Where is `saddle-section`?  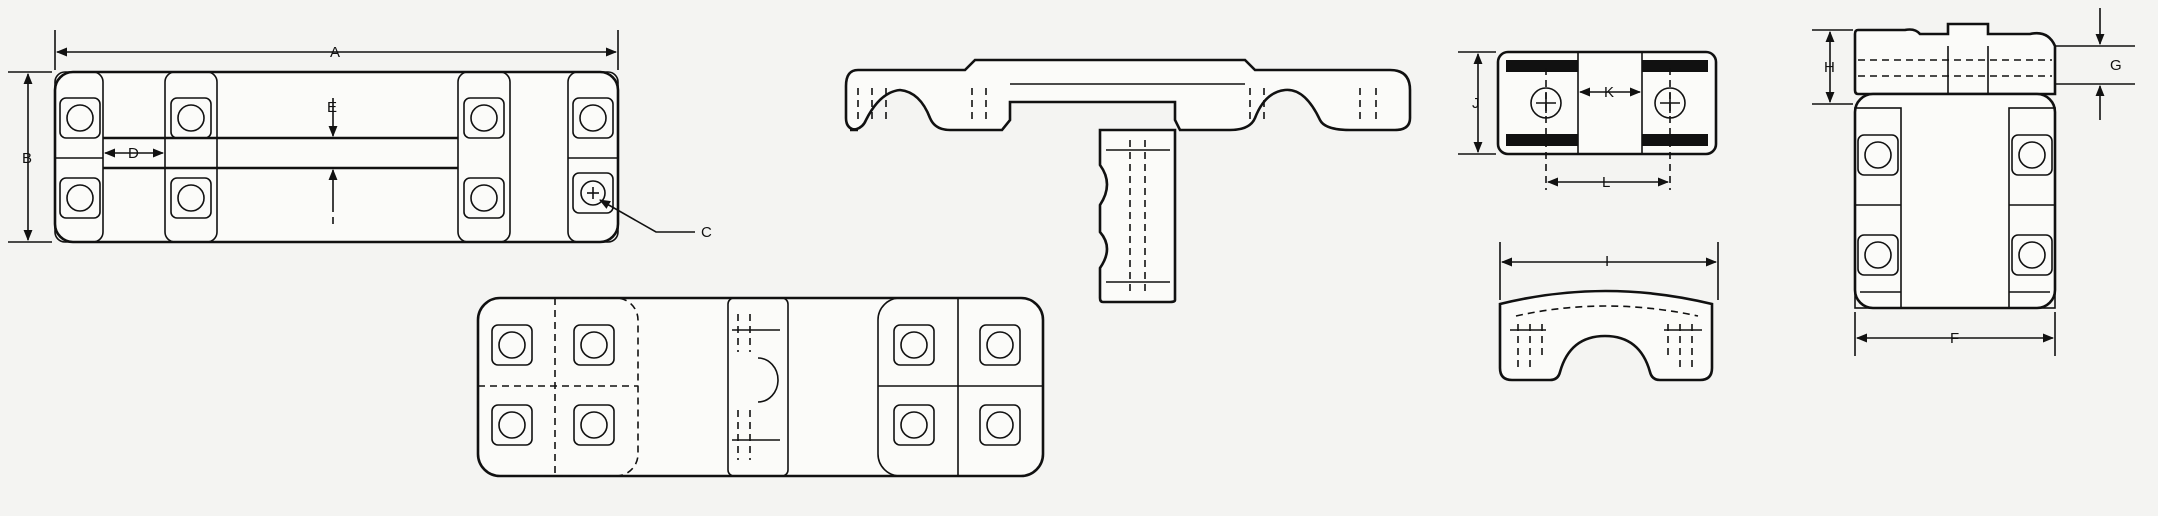 saddle-section is located at coordinates (758, 387).